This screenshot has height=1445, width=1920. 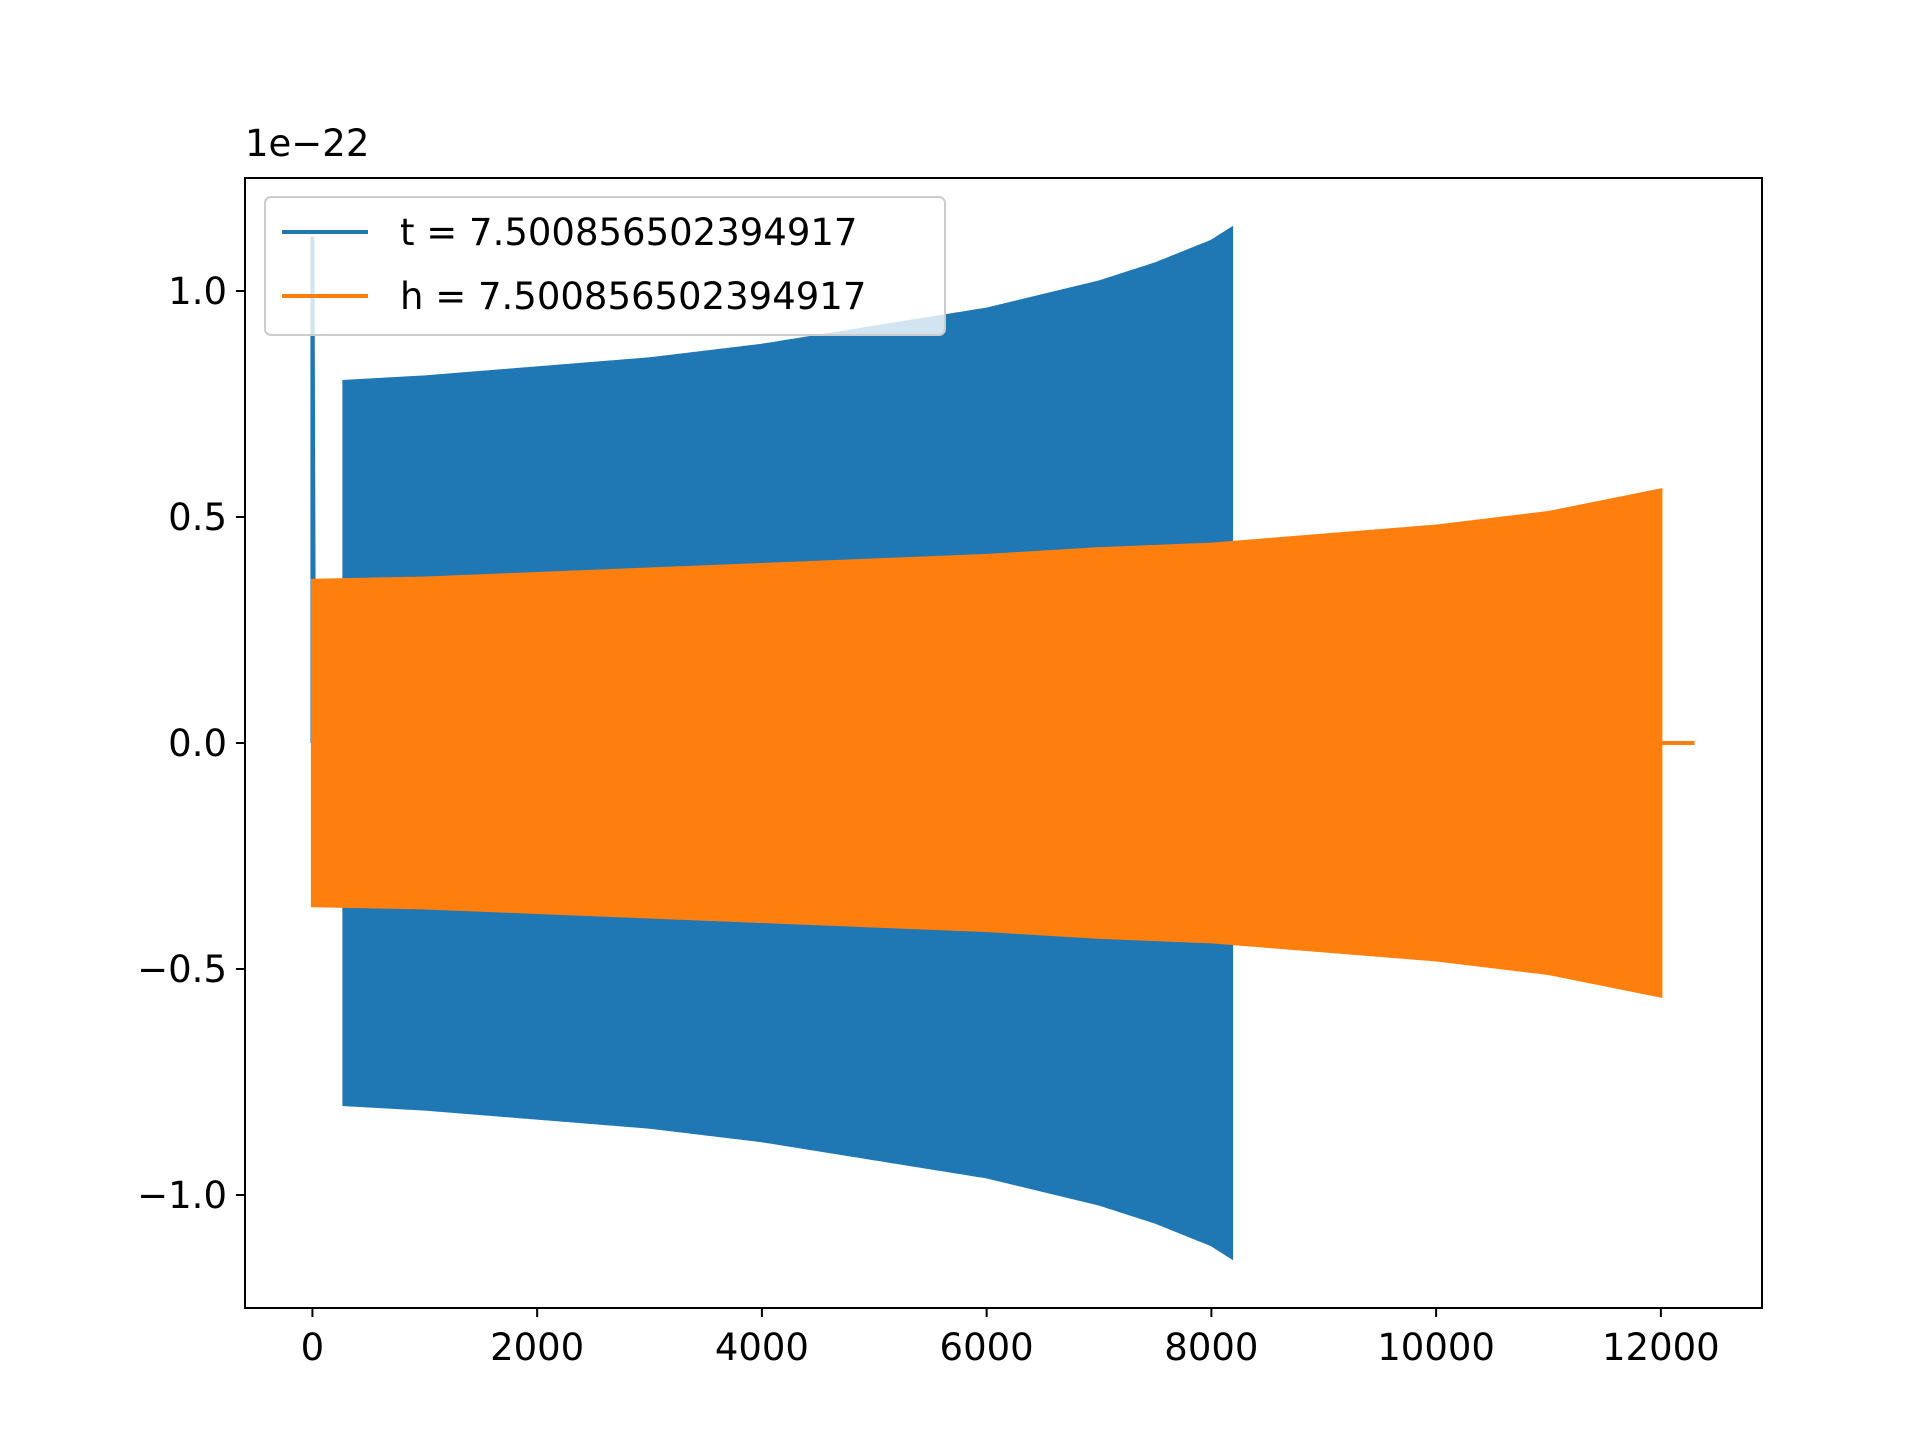 I want to click on x-tick-label: 2000, so click(x=537, y=1347).